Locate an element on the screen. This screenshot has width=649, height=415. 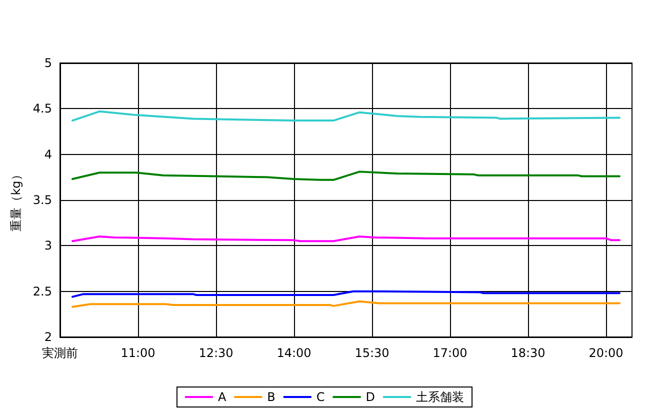
y-axis-title: 重量（kg） is located at coordinates (16, 200).